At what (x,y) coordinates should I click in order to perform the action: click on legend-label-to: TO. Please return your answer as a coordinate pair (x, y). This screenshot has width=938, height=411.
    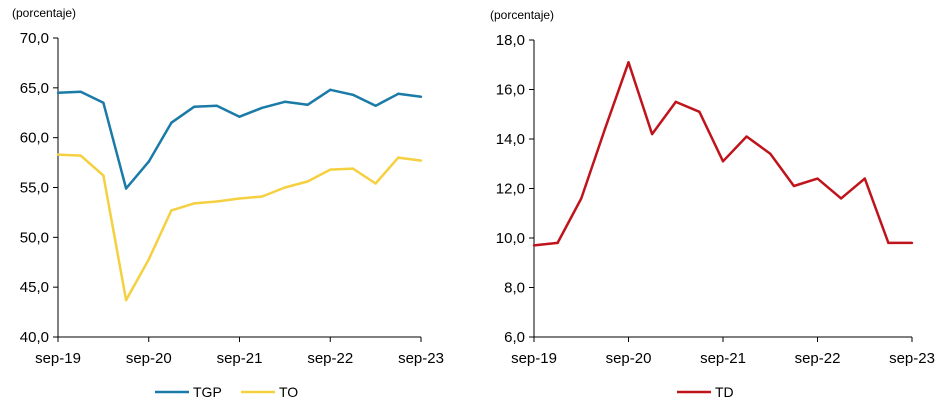
    Looking at the image, I should click on (288, 392).